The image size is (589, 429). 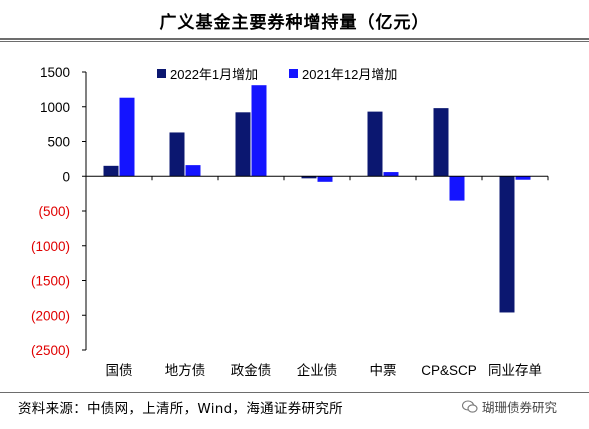 What do you see at coordinates (54, 211) in the screenshot?
I see `y-tick-label: (500)` at bounding box center [54, 211].